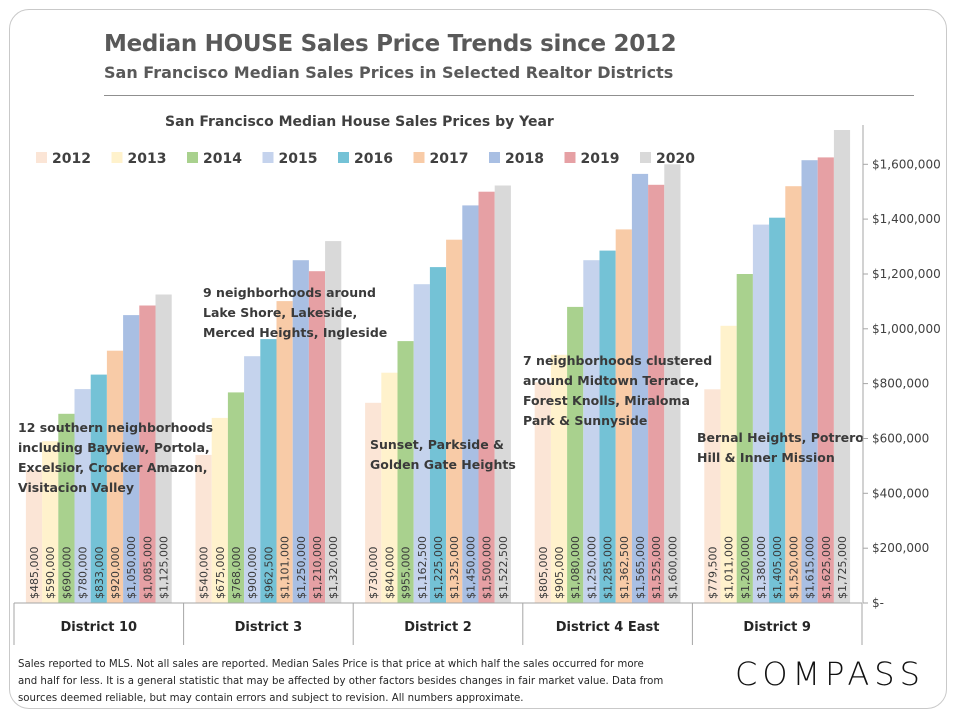 Image resolution: width=960 pixels, height=720 pixels. I want to click on legend-swatch-2017, so click(419, 157).